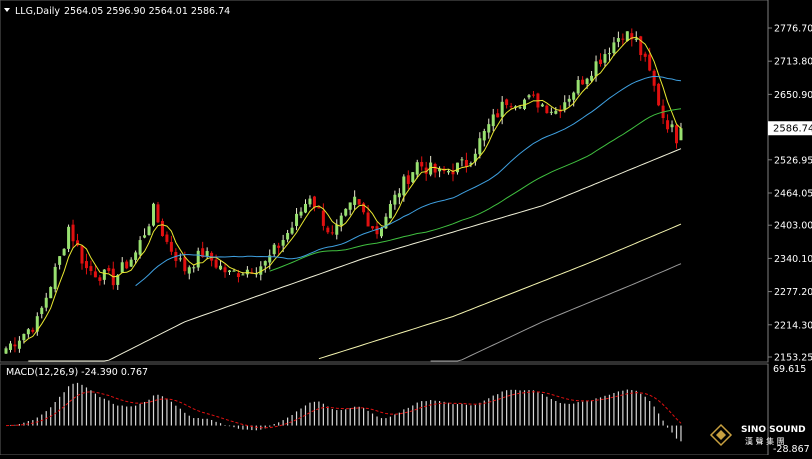  What do you see at coordinates (791, 449) in the screenshot?
I see `macd-tick-bottom: -28.867` at bounding box center [791, 449].